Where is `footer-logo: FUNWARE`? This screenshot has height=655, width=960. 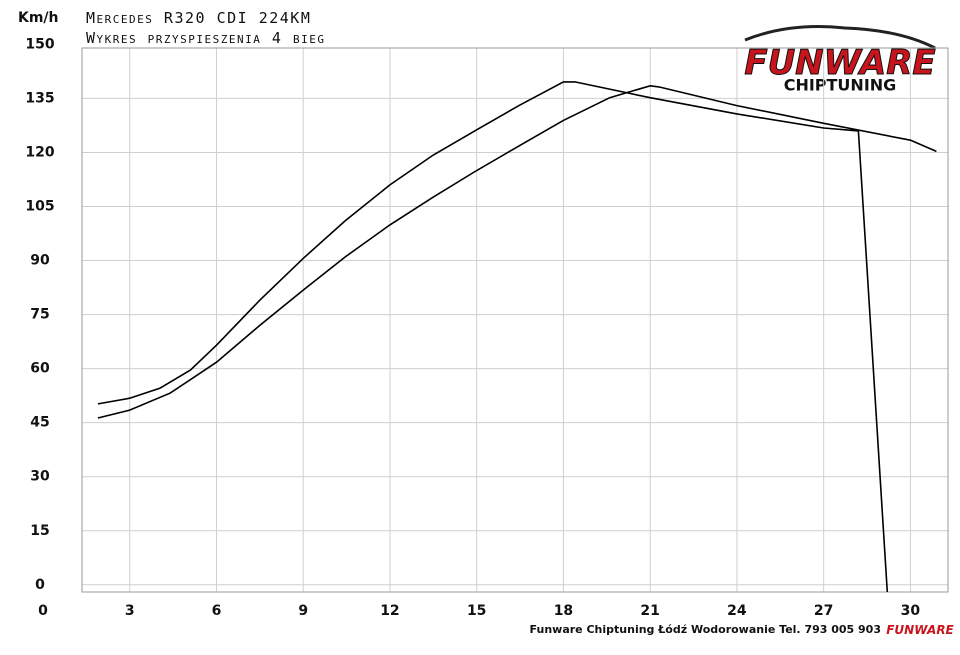 footer-logo: FUNWARE is located at coordinates (920, 630).